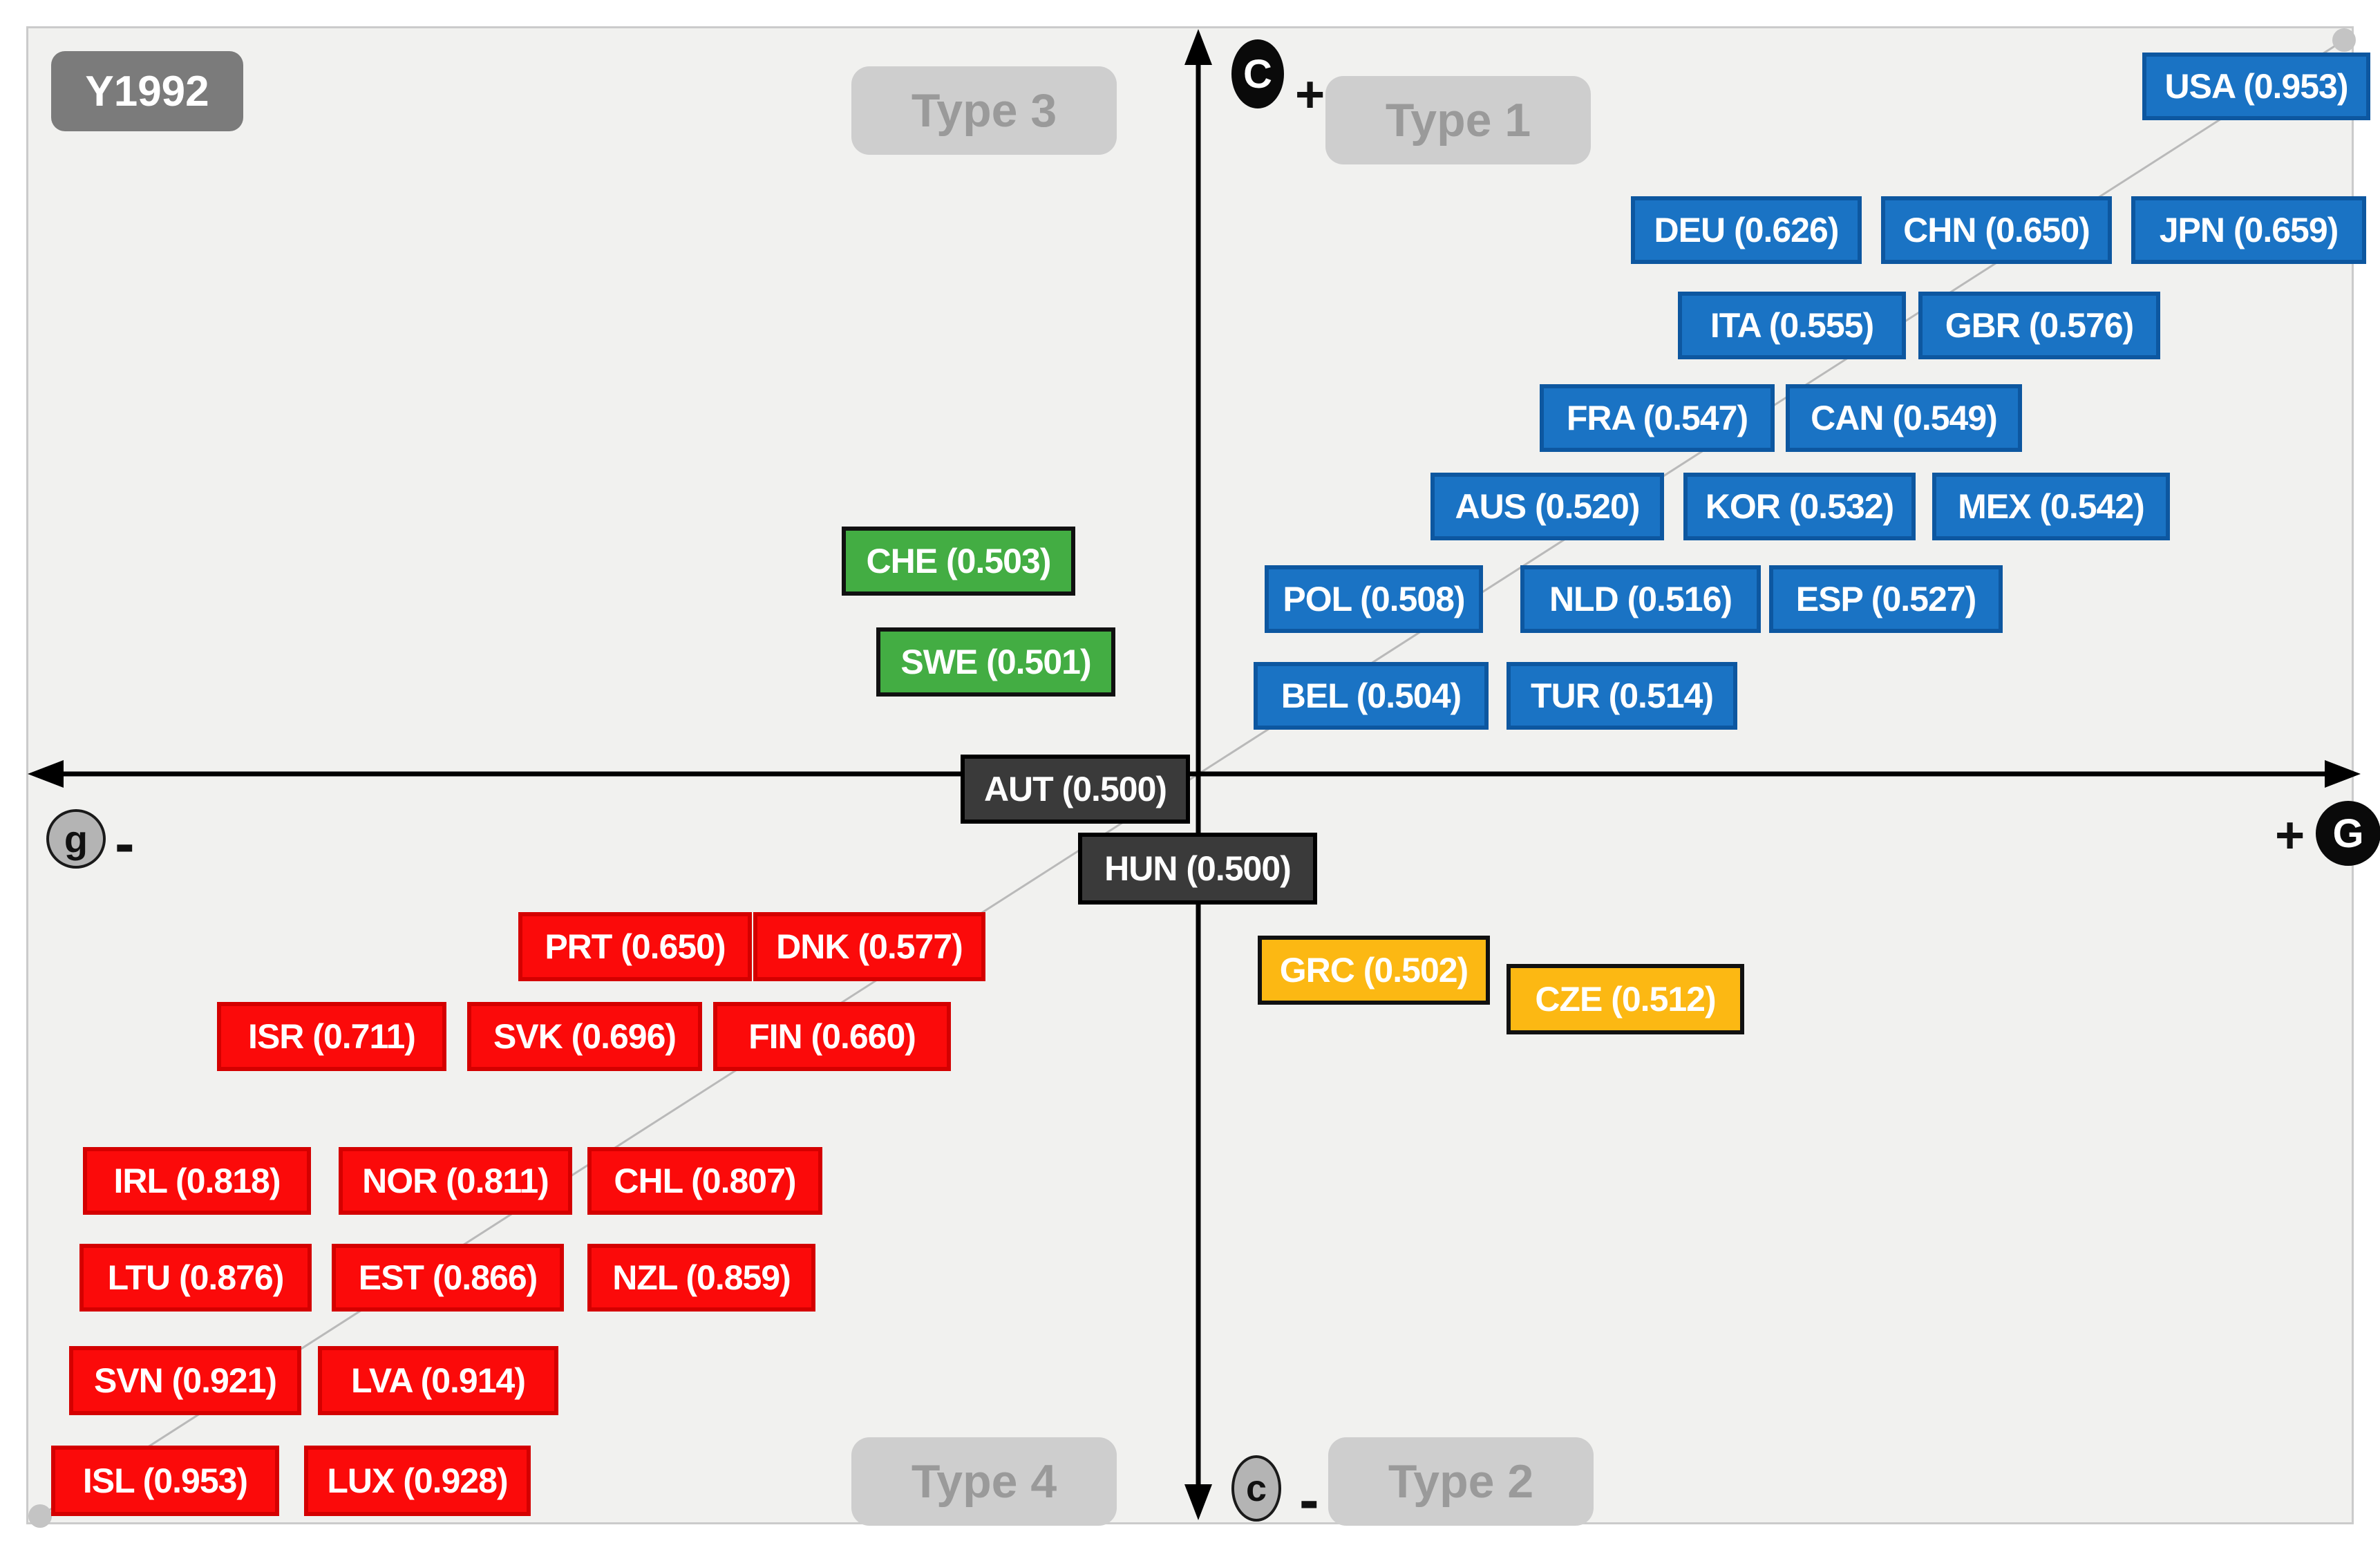 The width and height of the screenshot is (2380, 1543). What do you see at coordinates (46, 774) in the screenshot?
I see `arrow-left-icon` at bounding box center [46, 774].